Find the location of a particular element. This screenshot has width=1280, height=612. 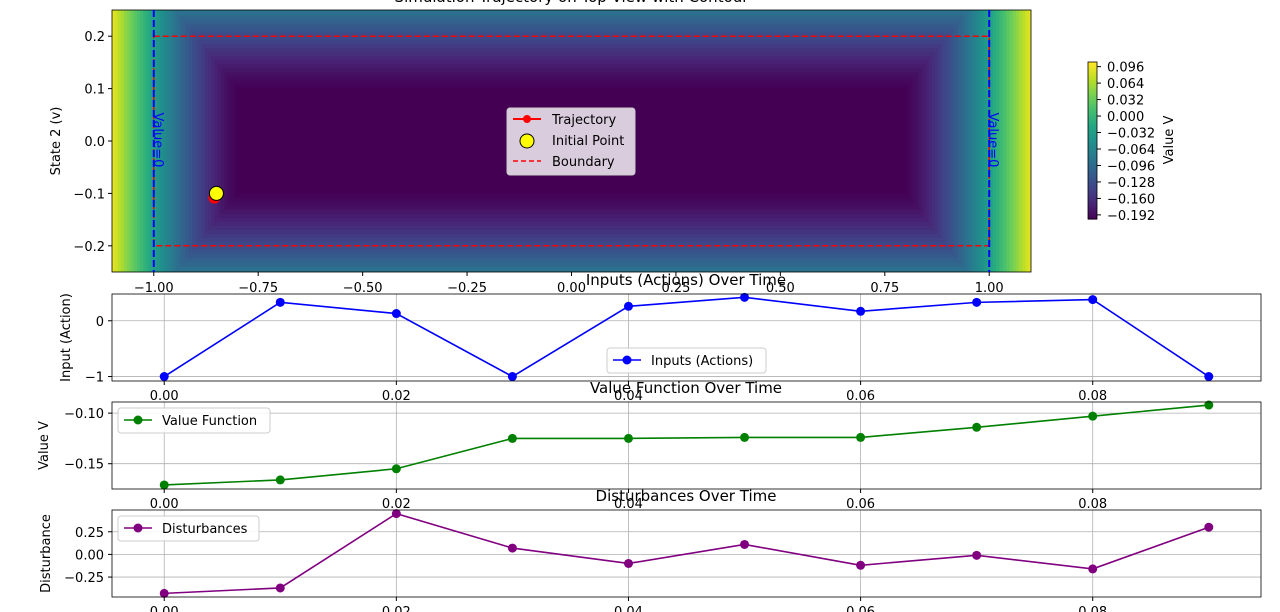

x-tick-label: −0.75 is located at coordinates (258, 288).